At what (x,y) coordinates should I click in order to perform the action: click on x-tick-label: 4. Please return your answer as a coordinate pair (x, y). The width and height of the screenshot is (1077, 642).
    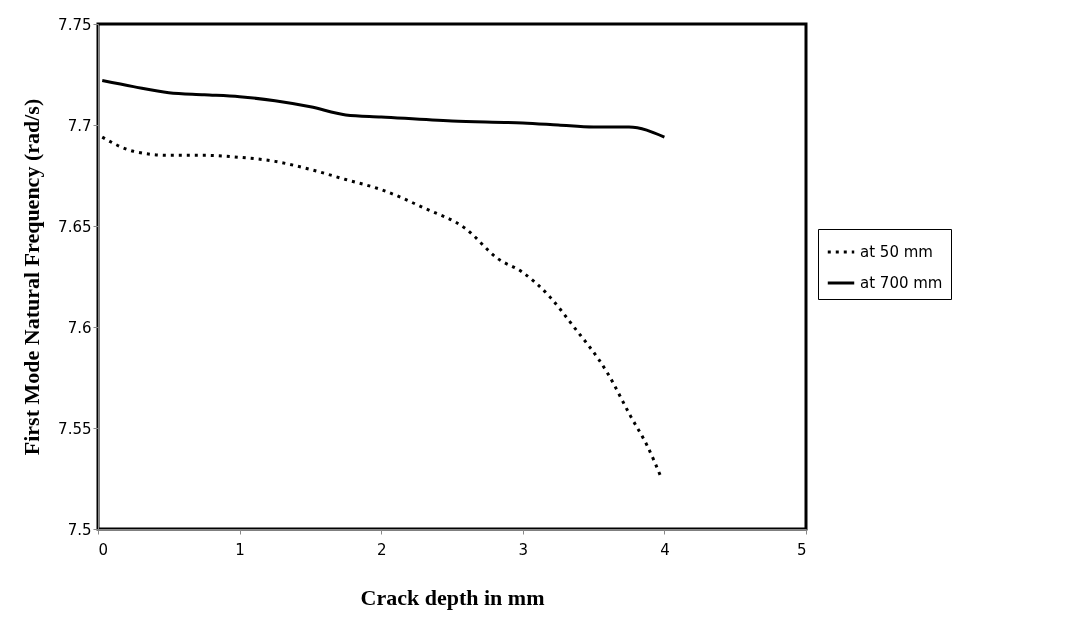
    Looking at the image, I should click on (665, 549).